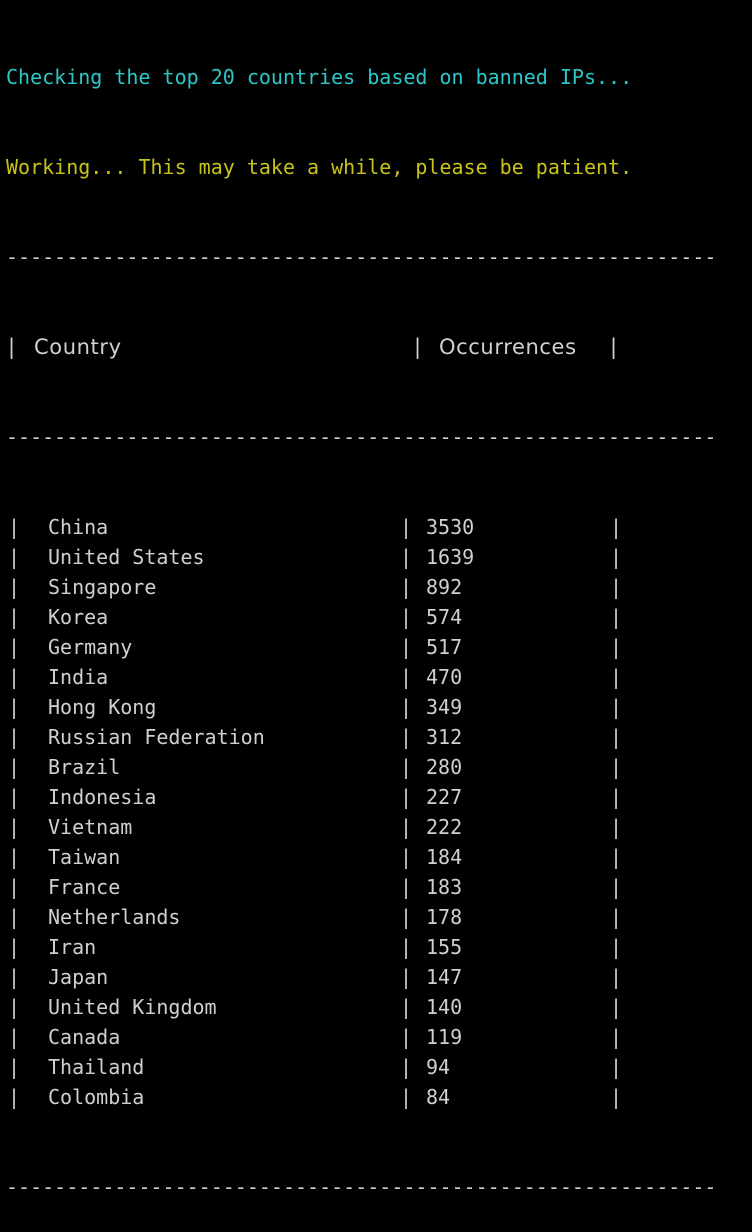 Image resolution: width=752 pixels, height=1232 pixels. I want to click on country-cell: France, so click(84, 887).